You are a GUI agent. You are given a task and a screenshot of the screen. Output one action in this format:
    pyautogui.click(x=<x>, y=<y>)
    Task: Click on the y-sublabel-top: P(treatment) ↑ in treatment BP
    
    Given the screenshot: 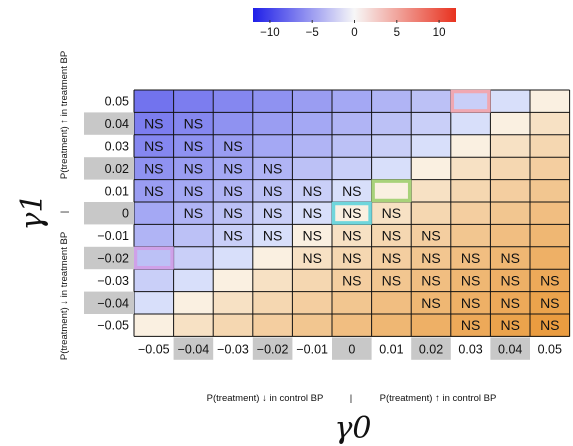 What is the action you would take?
    pyautogui.click(x=64, y=115)
    